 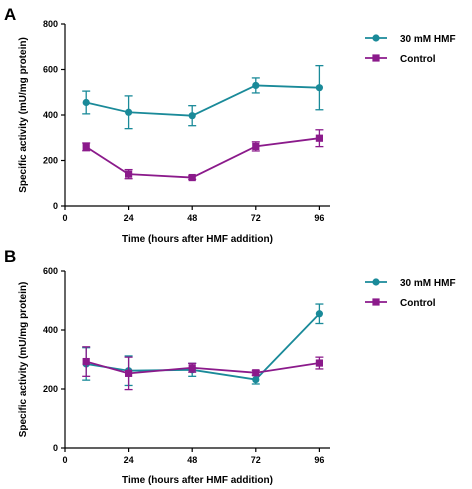 I want to click on panel-letter: B, so click(x=10, y=256).